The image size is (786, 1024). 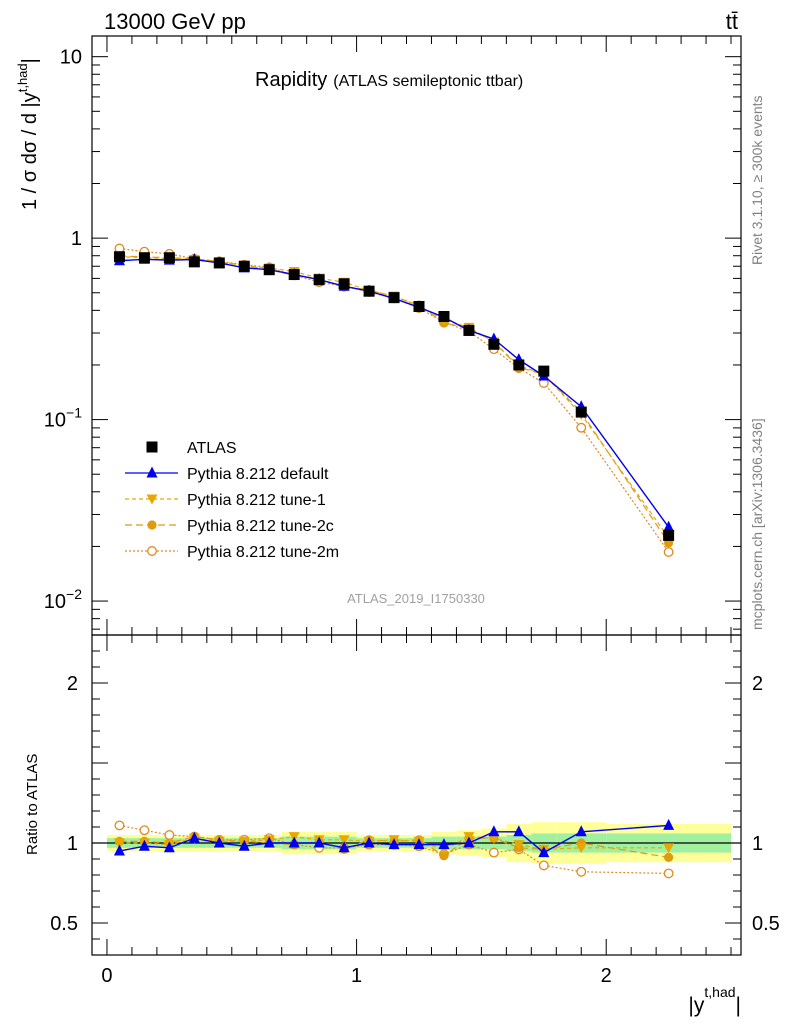 I want to click on x-tick-label: 1, so click(x=356, y=976).